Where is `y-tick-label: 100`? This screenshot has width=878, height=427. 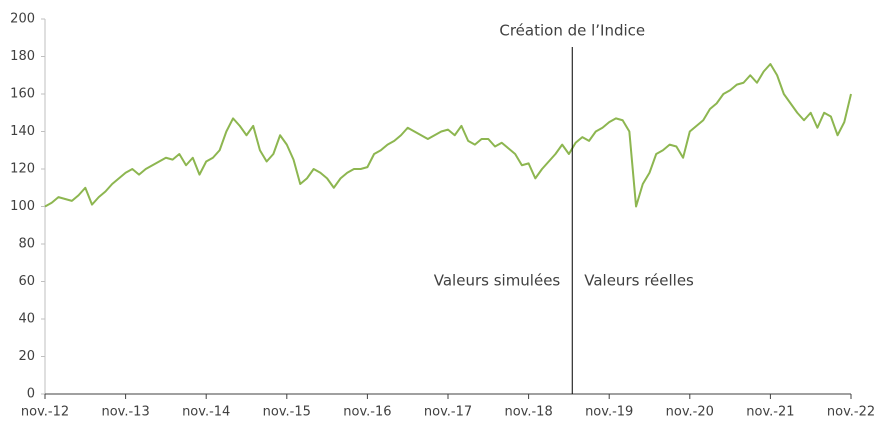 y-tick-label: 100 is located at coordinates (22, 206).